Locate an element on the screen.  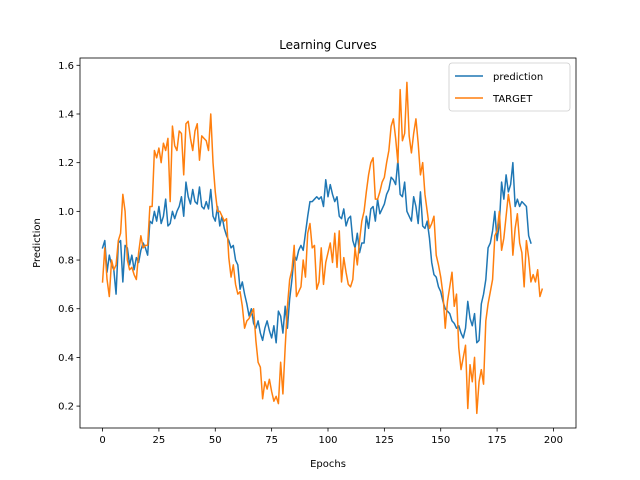
legend: prediction TARGET is located at coordinates (509, 87).